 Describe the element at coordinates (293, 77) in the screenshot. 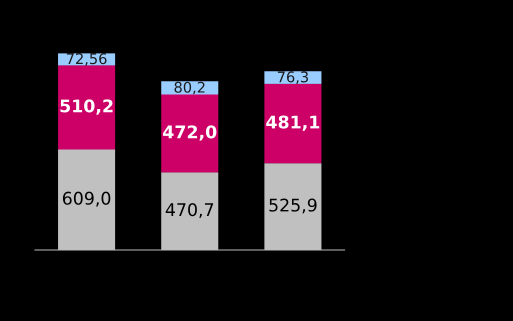

I see `data-label: 76,3` at that location.